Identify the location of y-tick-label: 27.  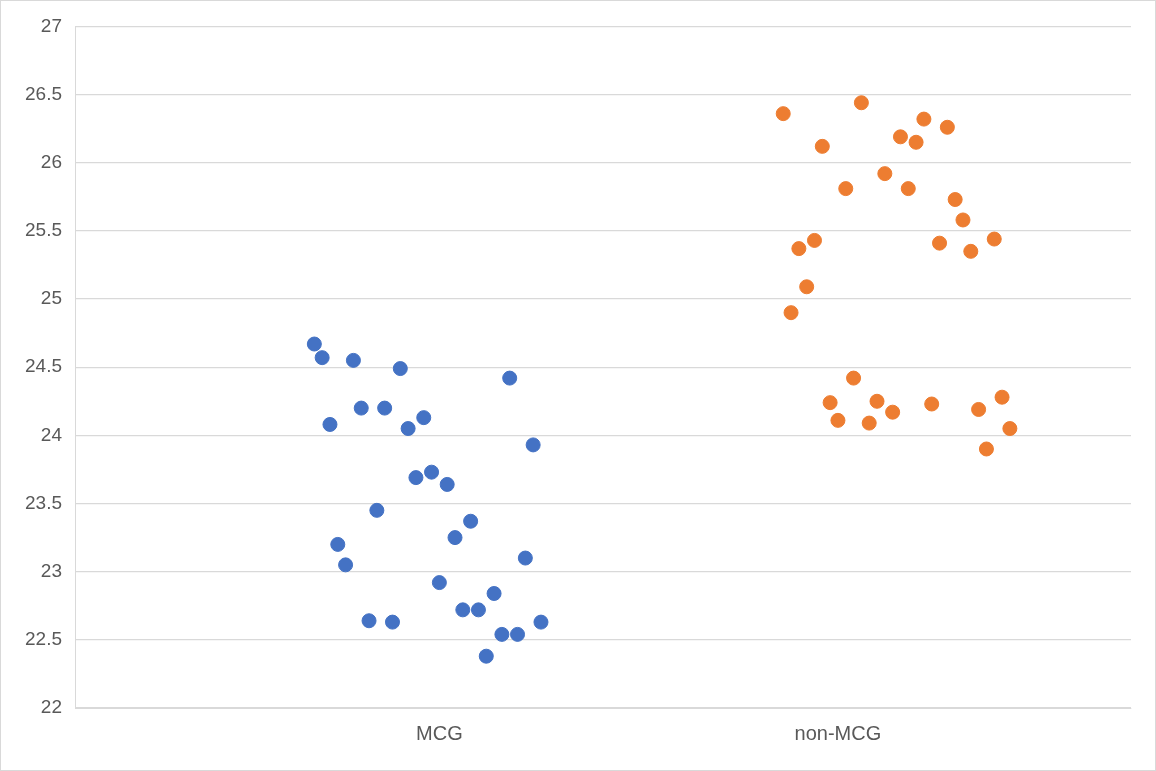
(51, 25).